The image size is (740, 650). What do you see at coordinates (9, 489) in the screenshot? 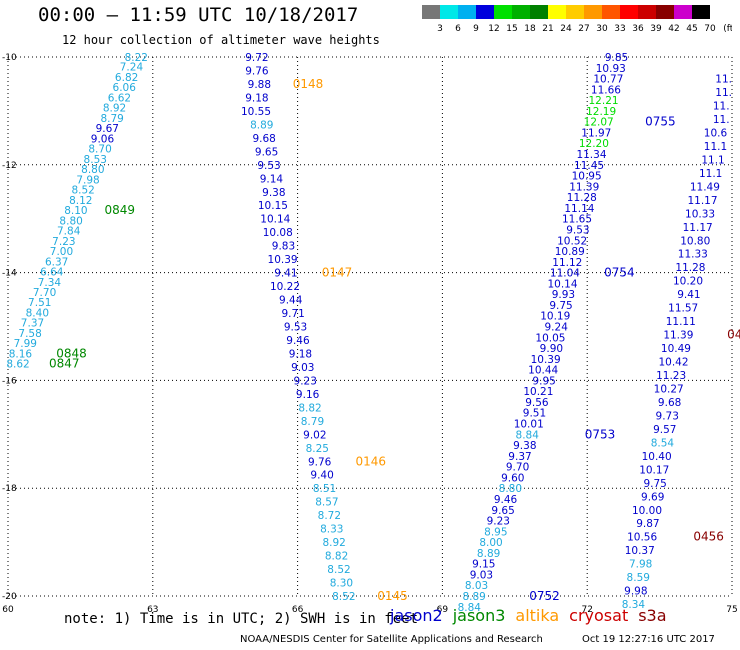
I see `y-tick-label: -18` at bounding box center [9, 489].